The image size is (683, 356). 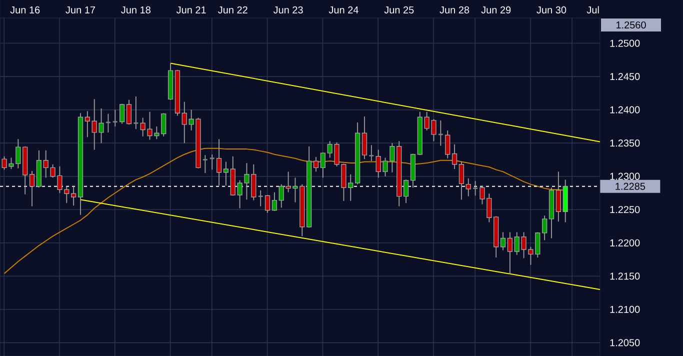 I want to click on x-tick-label: Jun 16, so click(x=25, y=10).